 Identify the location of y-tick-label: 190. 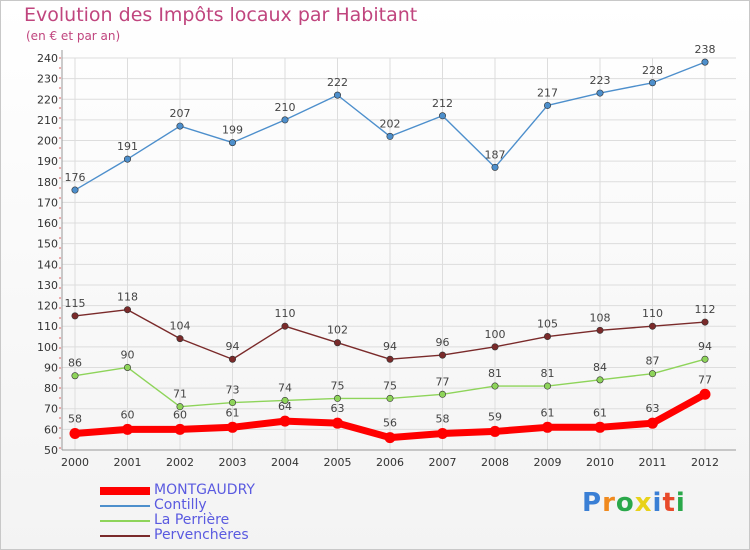
(47, 161).